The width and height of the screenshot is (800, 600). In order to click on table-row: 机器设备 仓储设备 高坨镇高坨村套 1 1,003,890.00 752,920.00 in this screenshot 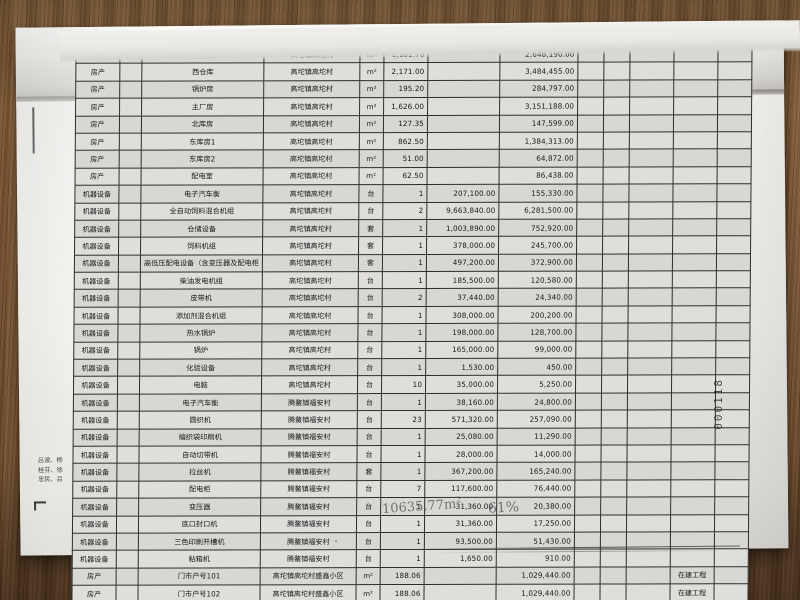, I will do `click(412, 228)`.